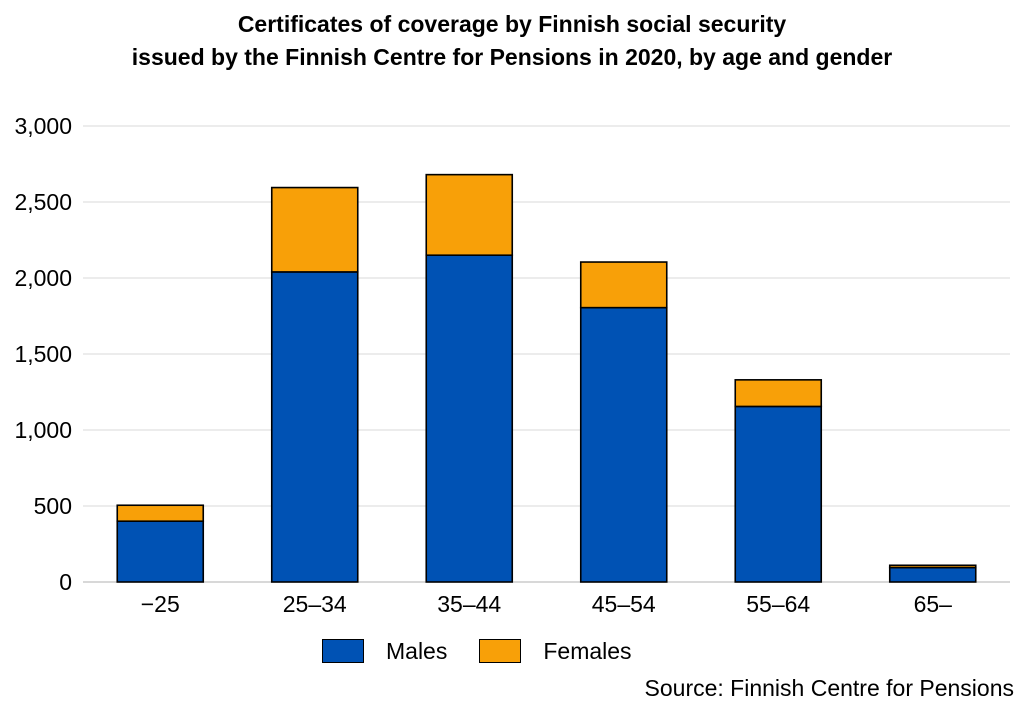  Describe the element at coordinates (624, 604) in the screenshot. I see `x-tick-label: 45–54` at that location.